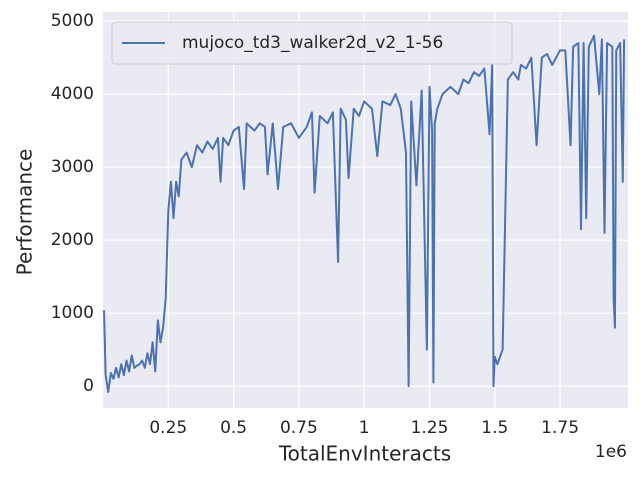  I want to click on legend-box, so click(312, 43).